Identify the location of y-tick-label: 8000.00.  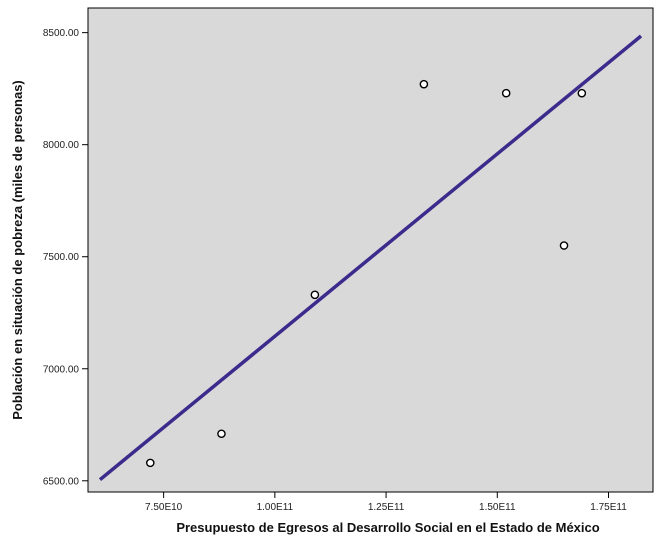
(61, 145).